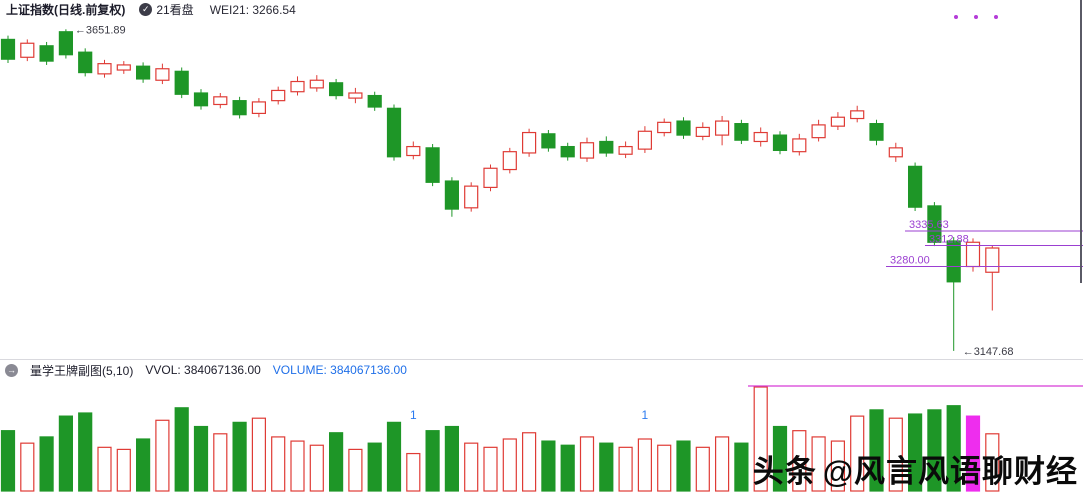 The height and width of the screenshot is (492, 1083). Describe the element at coordinates (988, 352) in the screenshot. I see `svg-text: ←3147.68` at that location.